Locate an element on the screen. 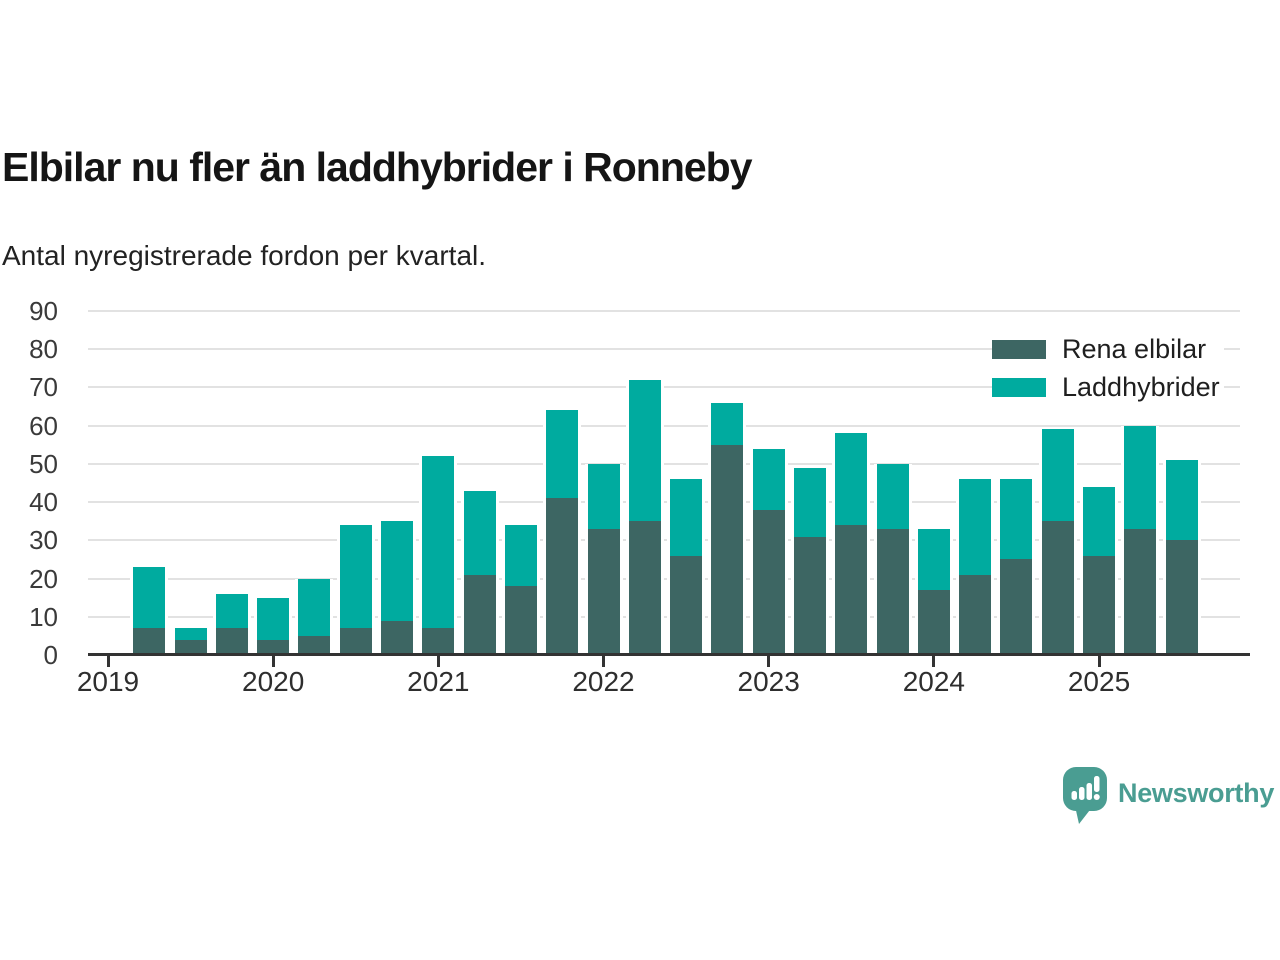  bar-2025-q2 is located at coordinates (1140, 540).